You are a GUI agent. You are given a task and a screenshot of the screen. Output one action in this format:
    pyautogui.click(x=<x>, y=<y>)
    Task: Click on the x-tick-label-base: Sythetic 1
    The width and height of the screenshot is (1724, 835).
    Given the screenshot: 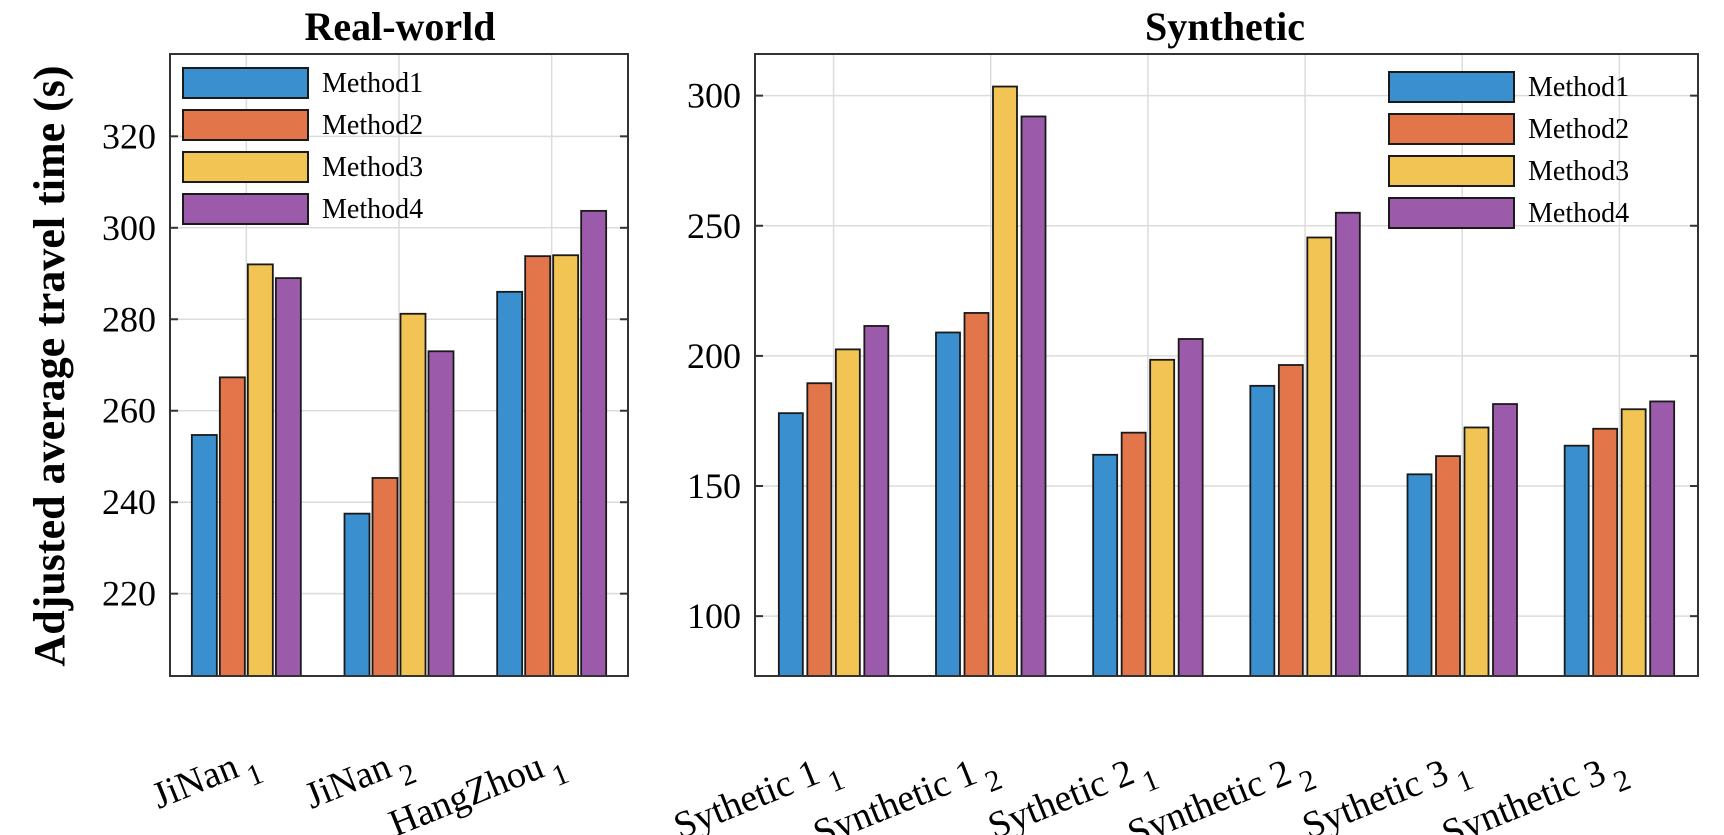 What is the action you would take?
    pyautogui.click(x=747, y=793)
    